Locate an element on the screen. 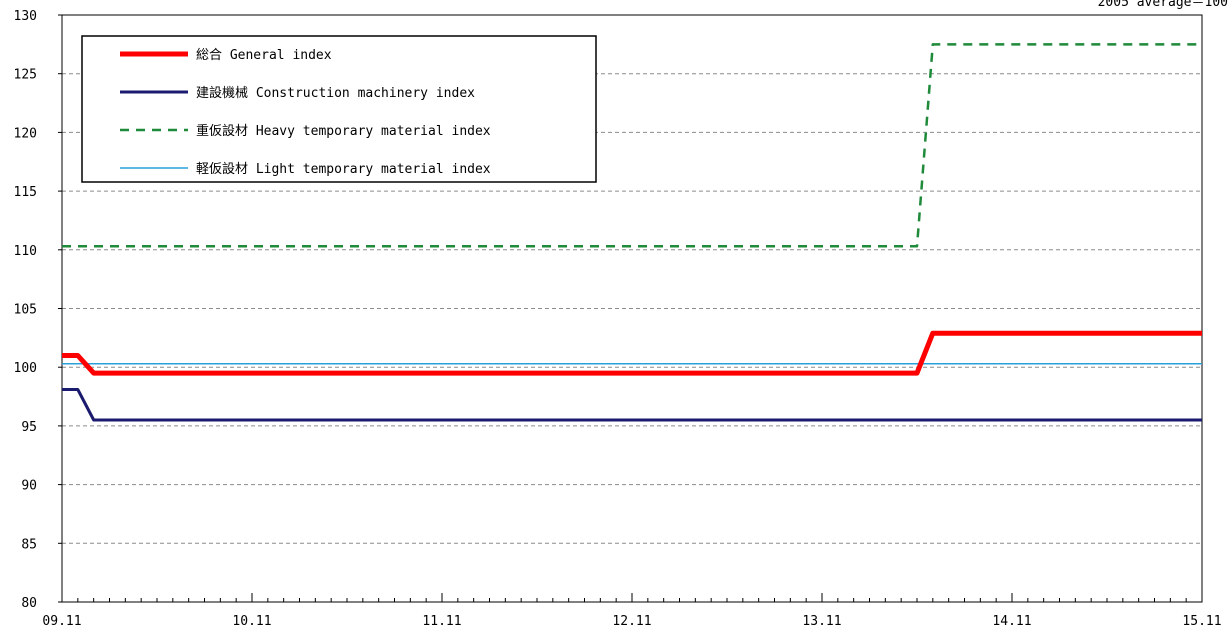 This screenshot has width=1232, height=633. y-tick-label: 100 is located at coordinates (25, 368).